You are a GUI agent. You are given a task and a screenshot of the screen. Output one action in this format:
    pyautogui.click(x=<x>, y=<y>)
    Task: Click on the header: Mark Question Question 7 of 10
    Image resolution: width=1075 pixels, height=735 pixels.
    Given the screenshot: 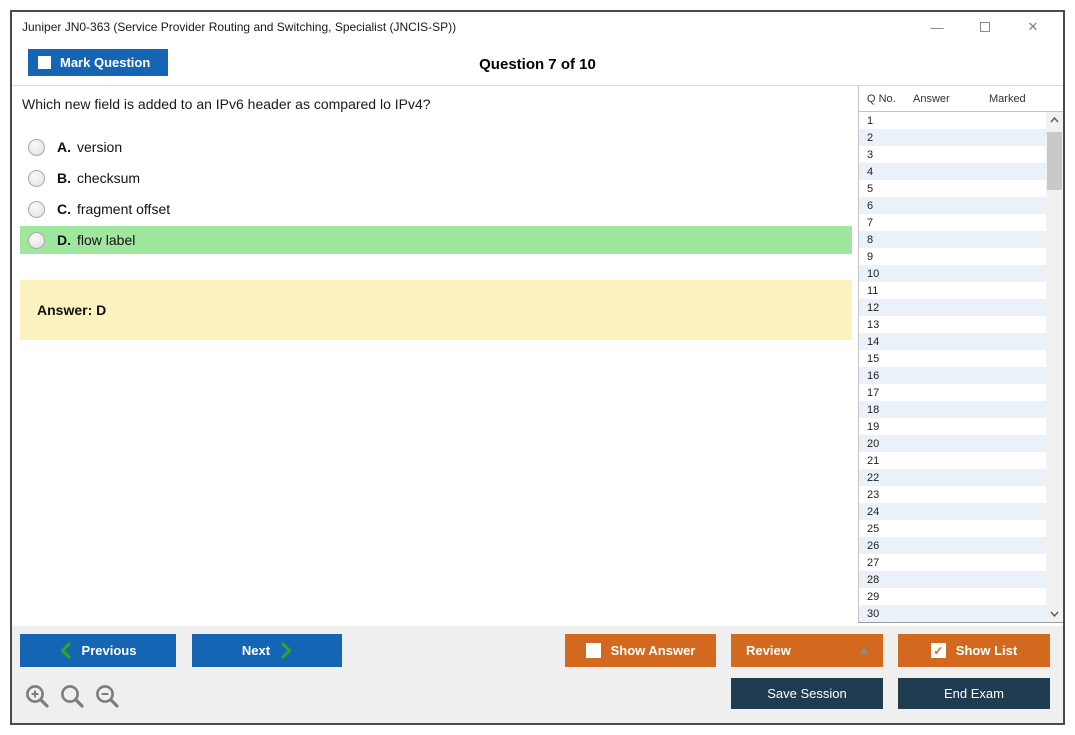 What is the action you would take?
    pyautogui.click(x=537, y=64)
    